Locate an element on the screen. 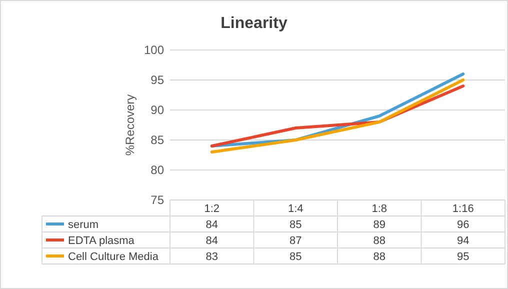 This screenshot has width=508, height=289. data-label: 96 is located at coordinates (463, 225).